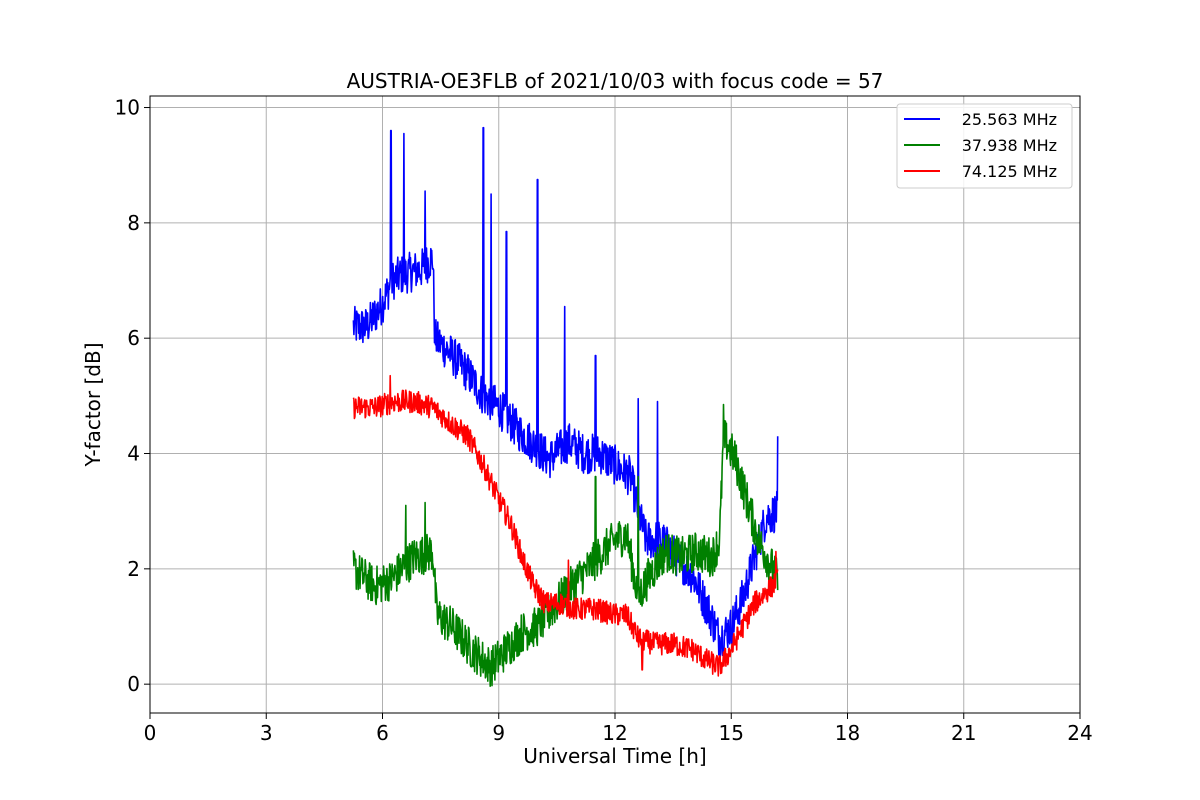  Describe the element at coordinates (133, 454) in the screenshot. I see `y-tick-label: 4` at that location.